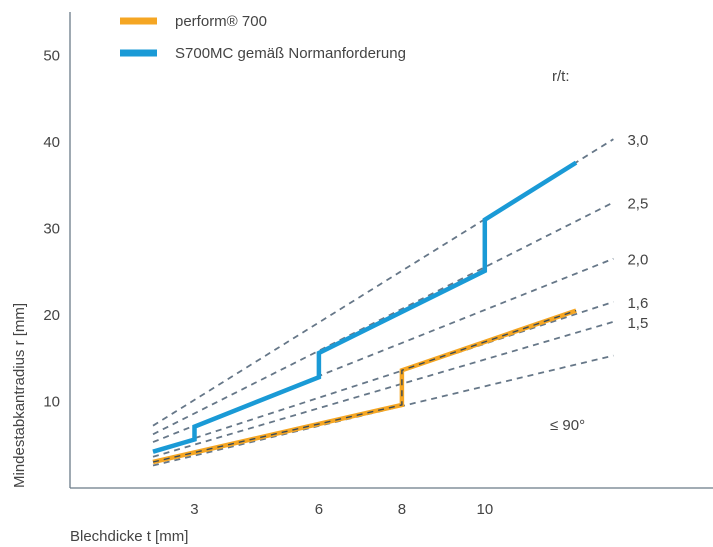 Image resolution: width=713 pixels, height=547 pixels. What do you see at coordinates (561, 76) in the screenshot?
I see `ratio-heading: r/t:` at bounding box center [561, 76].